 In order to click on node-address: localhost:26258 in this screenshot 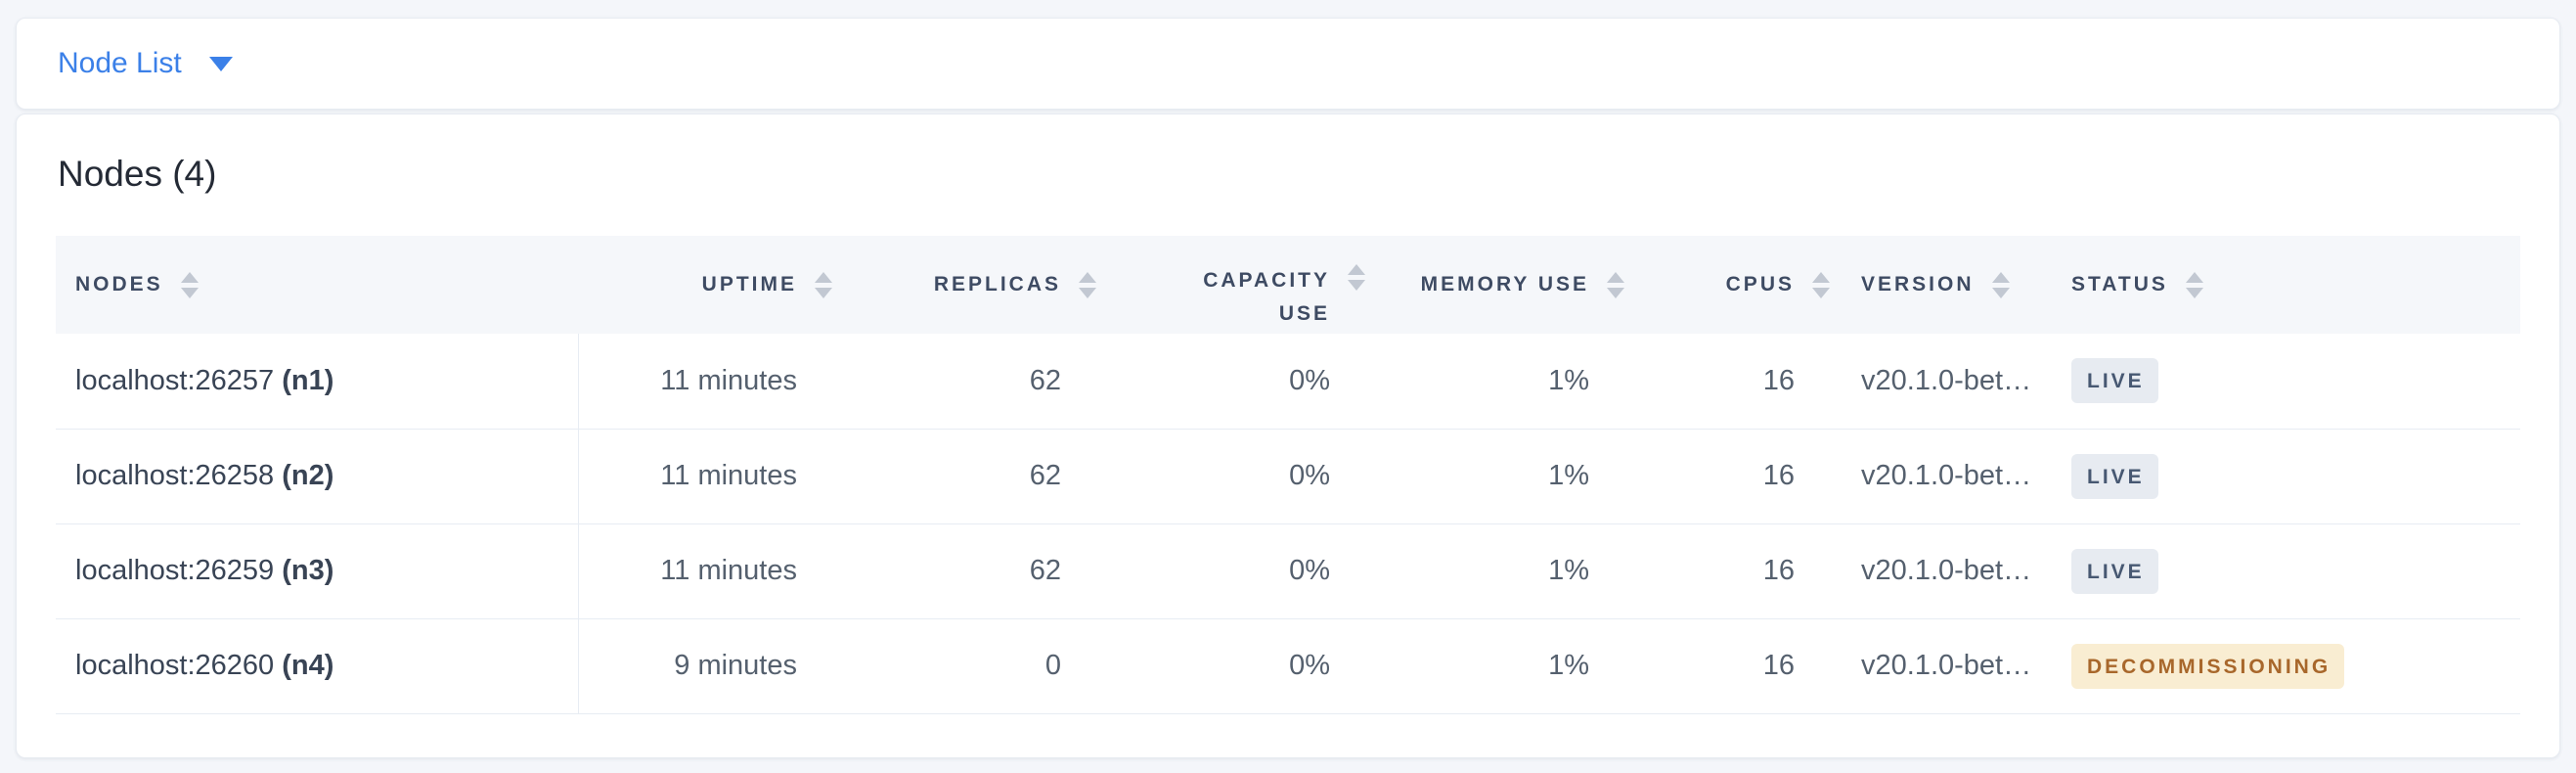, I will do `click(175, 475)`.